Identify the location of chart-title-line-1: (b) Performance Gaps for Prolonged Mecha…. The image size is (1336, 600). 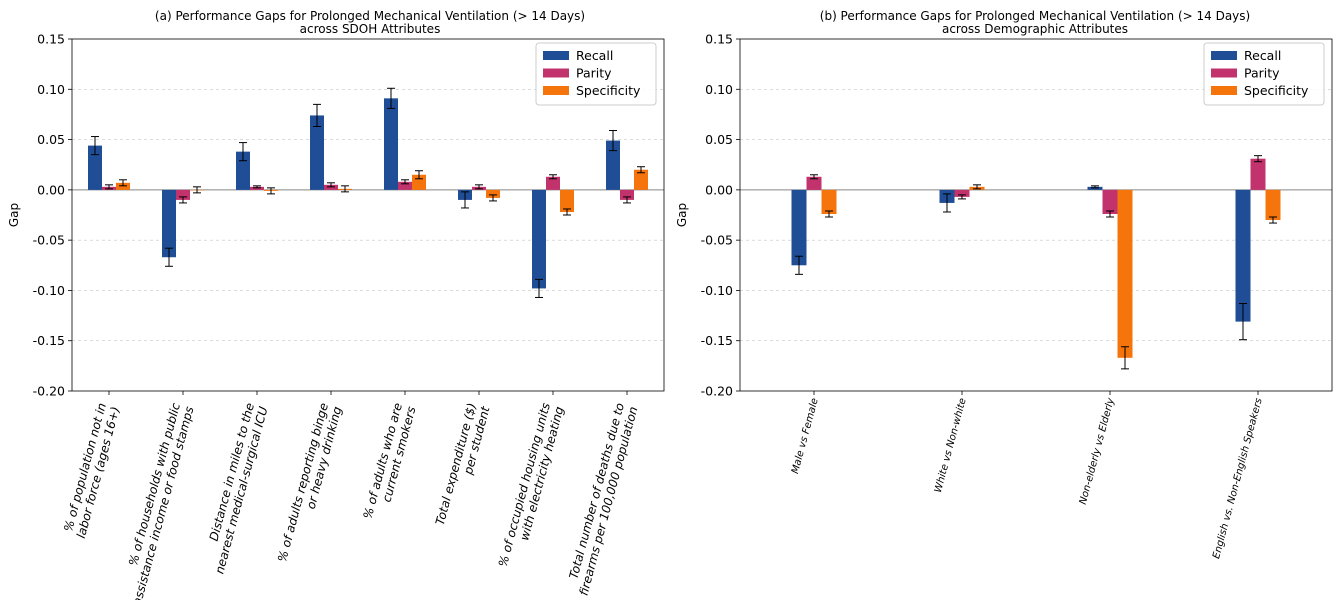
(1035, 16).